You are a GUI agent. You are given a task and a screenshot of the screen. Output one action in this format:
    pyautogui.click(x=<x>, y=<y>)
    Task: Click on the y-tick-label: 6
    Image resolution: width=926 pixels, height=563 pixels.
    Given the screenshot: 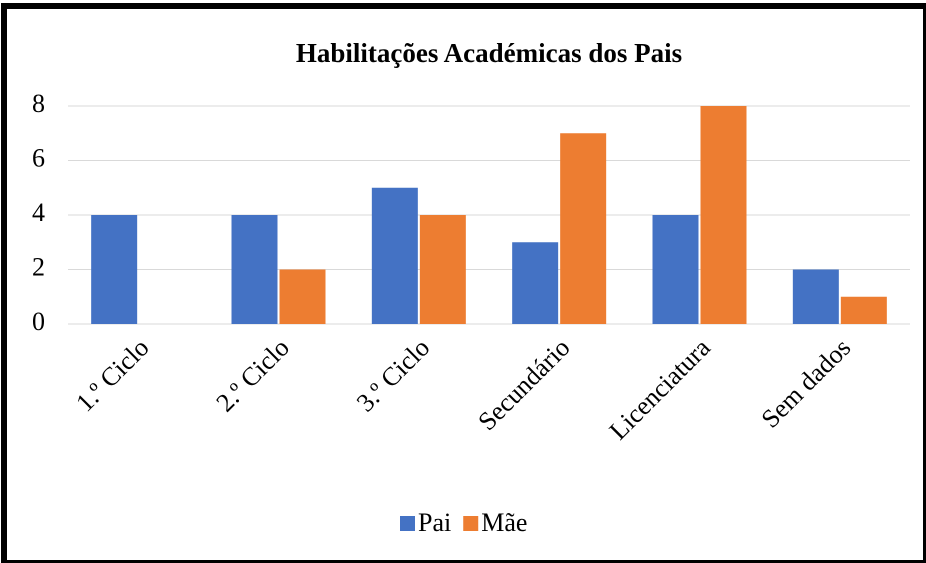 What is the action you would take?
    pyautogui.click(x=38, y=157)
    